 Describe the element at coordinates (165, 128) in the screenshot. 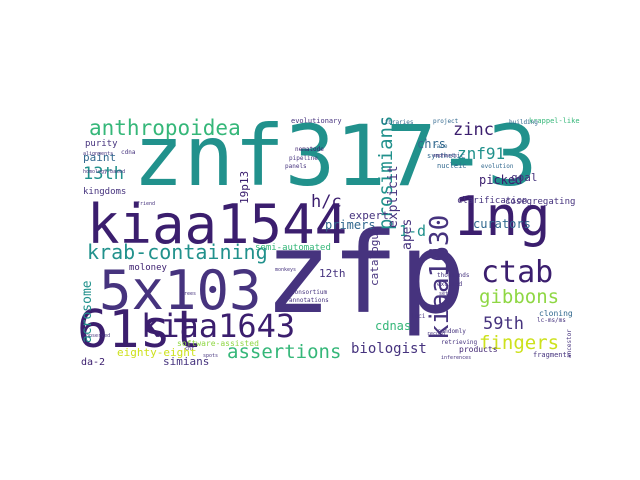

I see `word: anthropoidea` at that location.